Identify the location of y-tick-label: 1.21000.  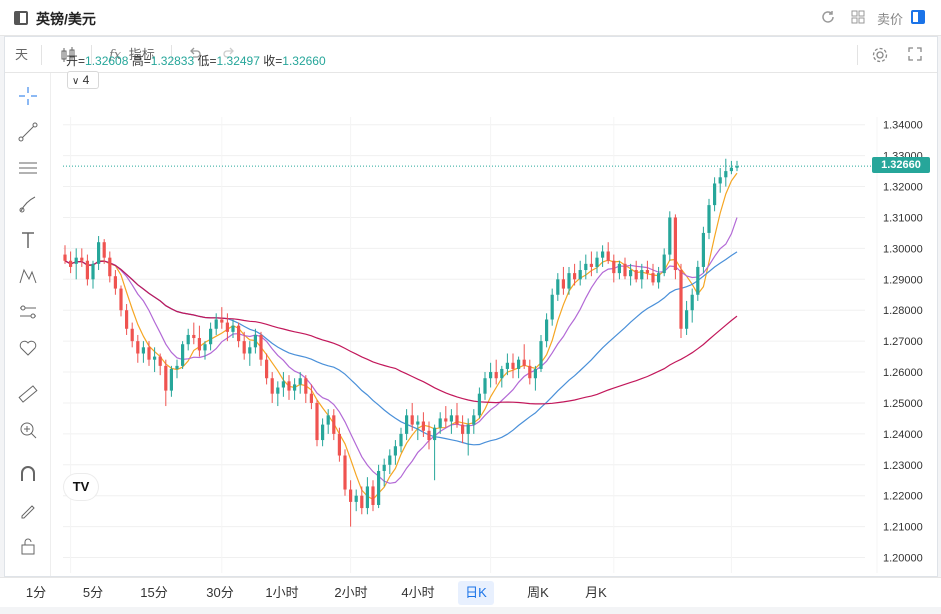
(903, 528).